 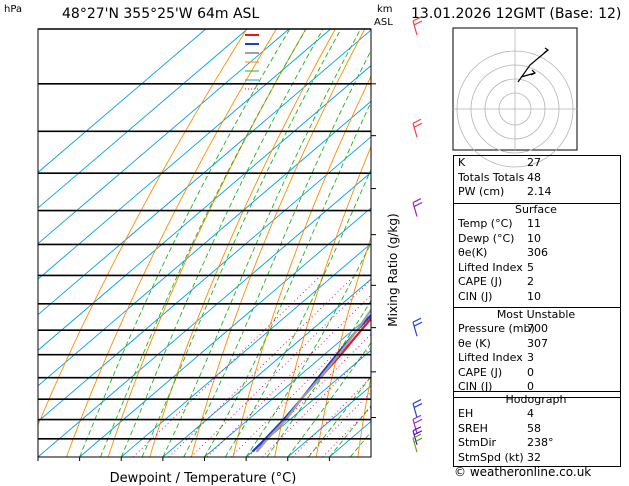 What do you see at coordinates (474, 343) in the screenshot?
I see `row-label: θe (K)` at bounding box center [474, 343].